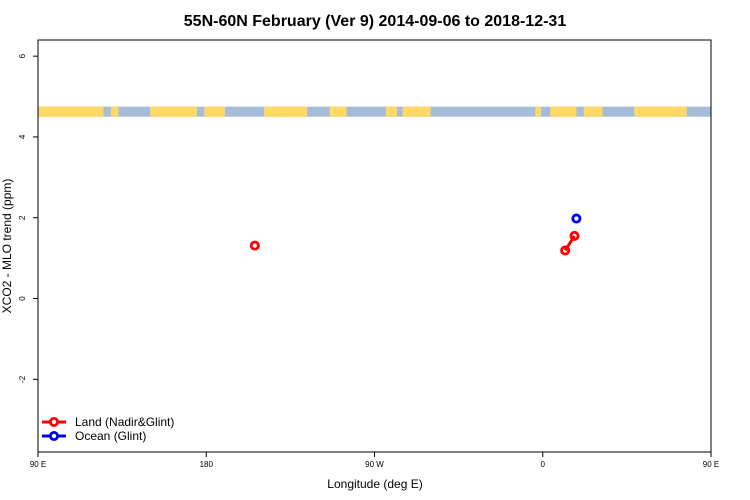 The image size is (750, 500). I want to click on x-tick-label: 180, so click(207, 464).